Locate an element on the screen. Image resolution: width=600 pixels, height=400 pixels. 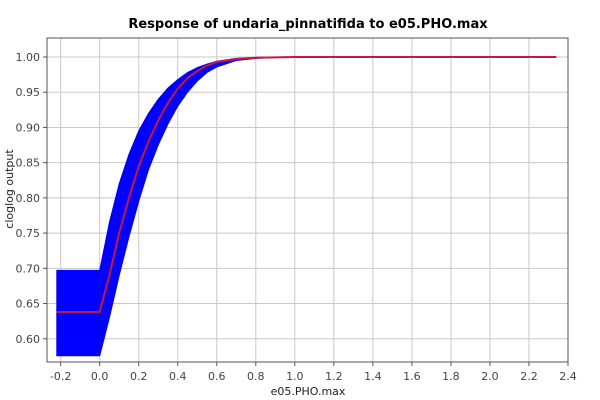
y-tick-label: 0.90 is located at coordinates (28, 127).